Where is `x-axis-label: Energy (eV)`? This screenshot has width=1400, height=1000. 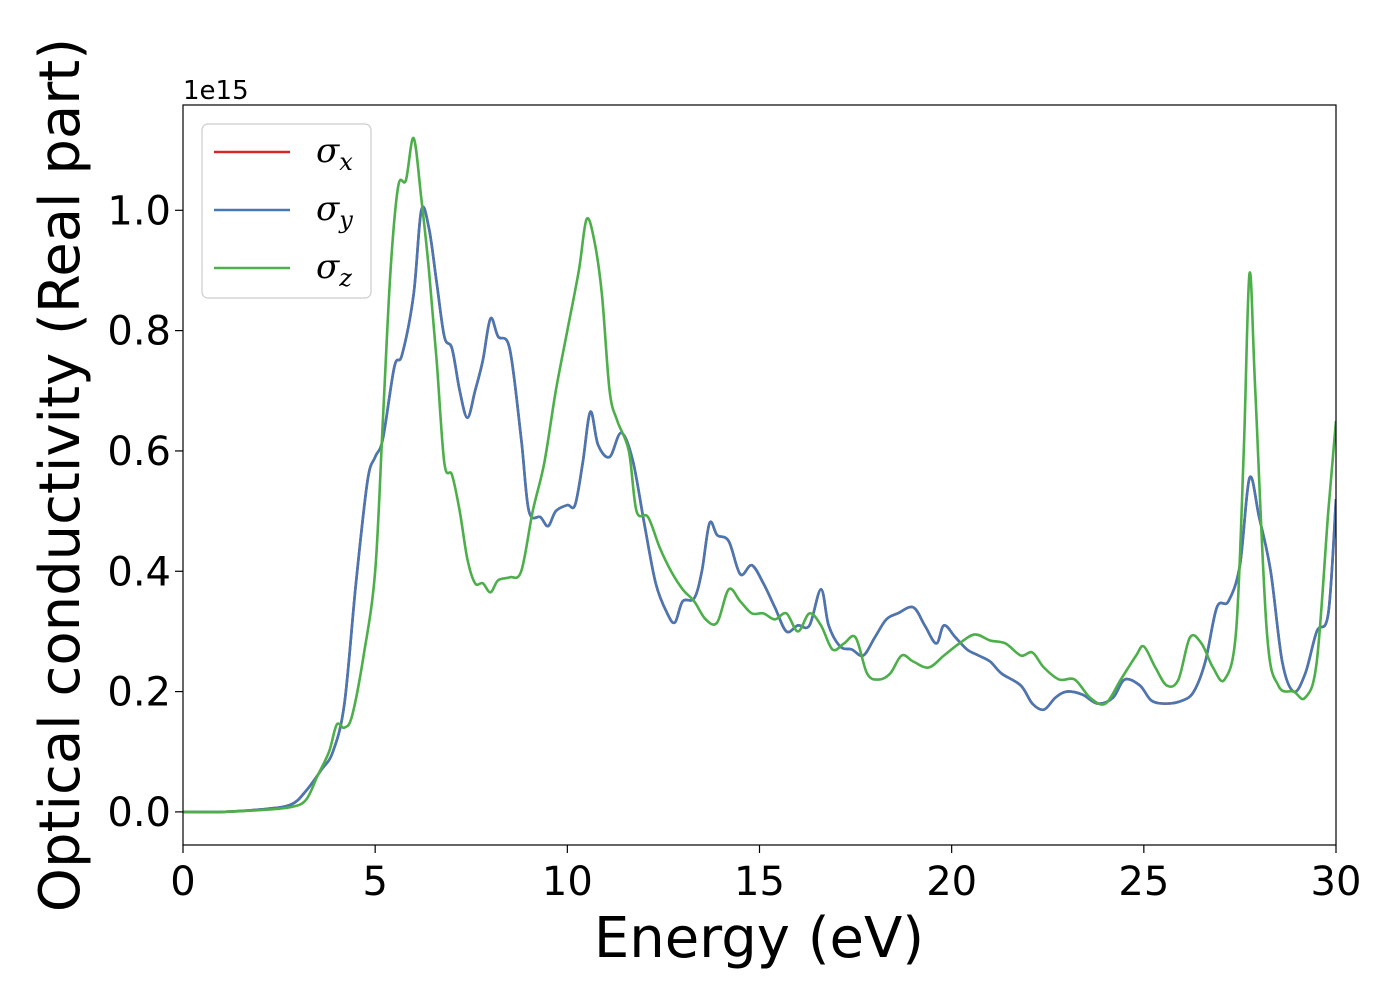
x-axis-label: Energy (eV) is located at coordinates (759, 938).